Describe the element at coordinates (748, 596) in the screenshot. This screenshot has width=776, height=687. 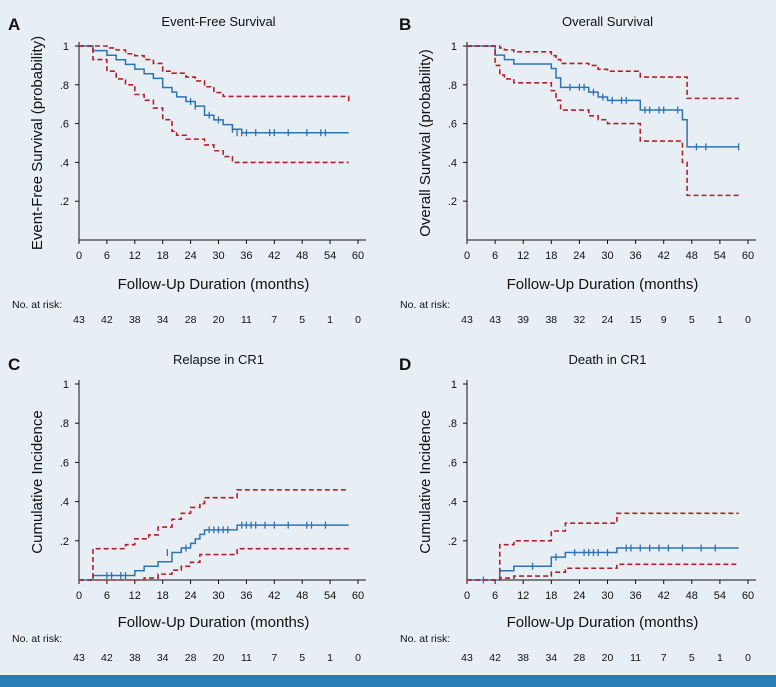
I see `x-tick-label: 60` at that location.